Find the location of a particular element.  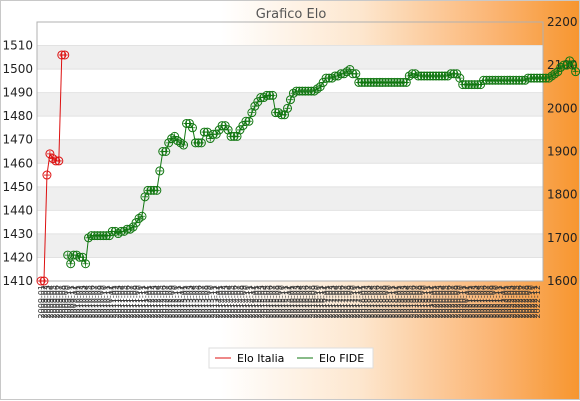

x-tick-label: 2021-07 is located at coordinates (487, 301).